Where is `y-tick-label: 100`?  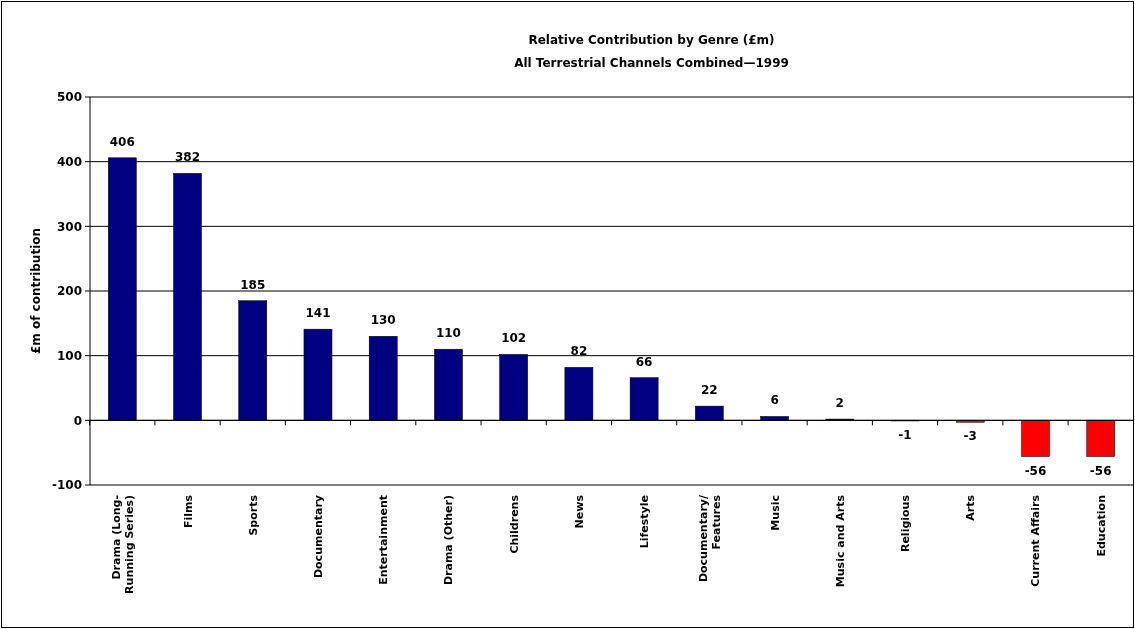 y-tick-label: 100 is located at coordinates (69, 355).